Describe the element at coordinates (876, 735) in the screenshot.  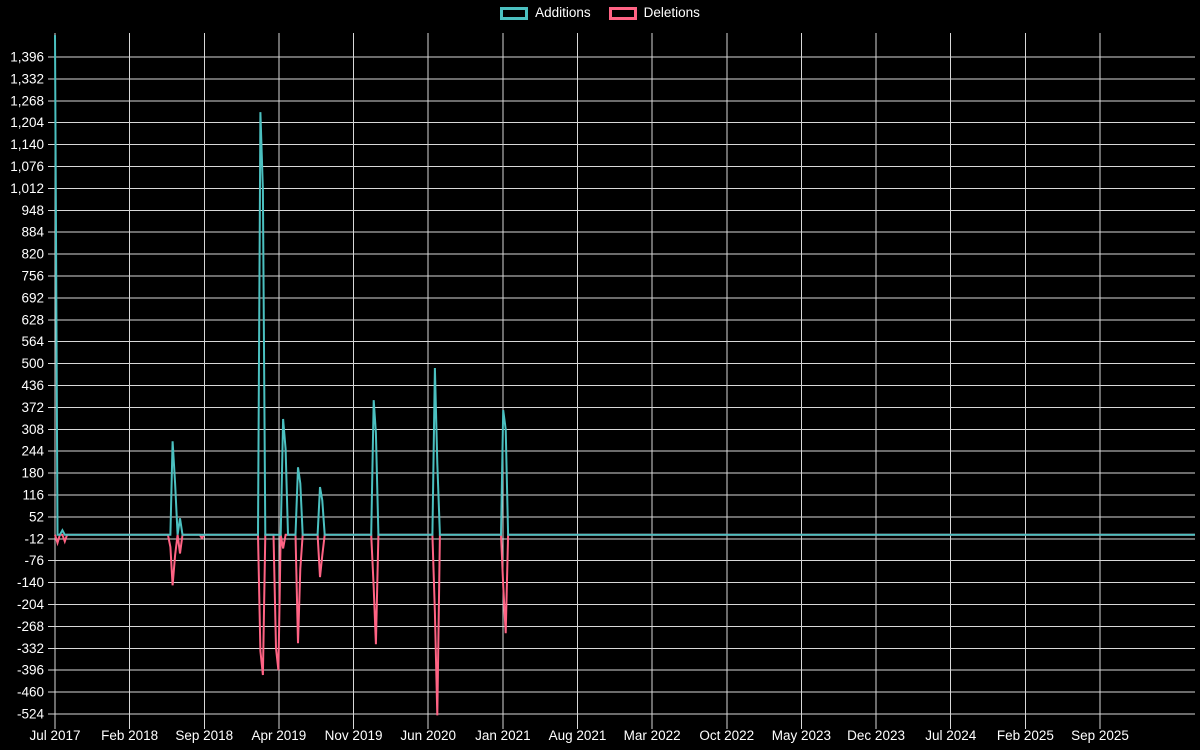
I see `x-tick-label: Dec 2023` at that location.